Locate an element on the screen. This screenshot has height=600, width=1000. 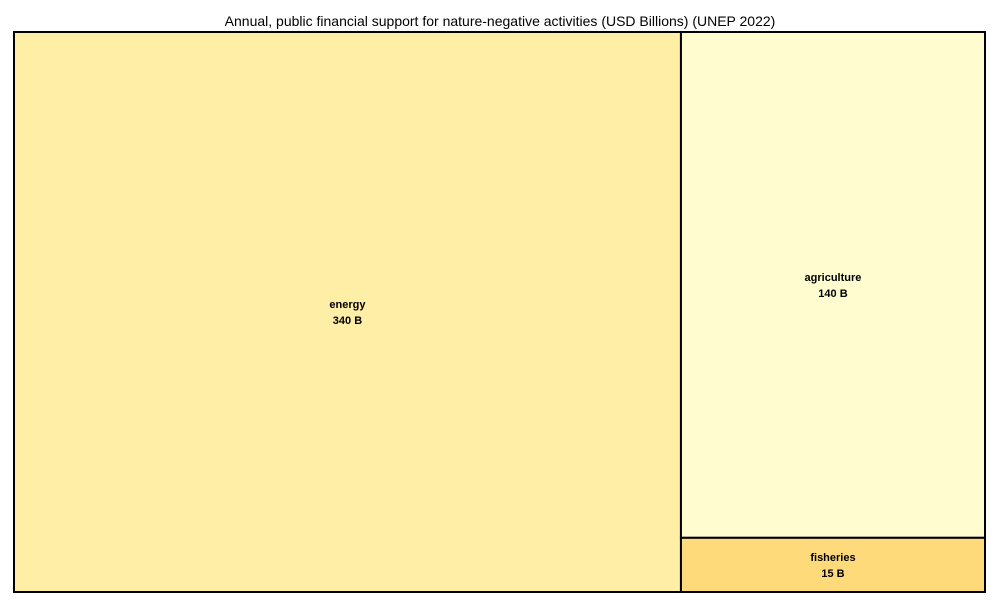
treemap-value-agriculture: 140 B is located at coordinates (832, 294).